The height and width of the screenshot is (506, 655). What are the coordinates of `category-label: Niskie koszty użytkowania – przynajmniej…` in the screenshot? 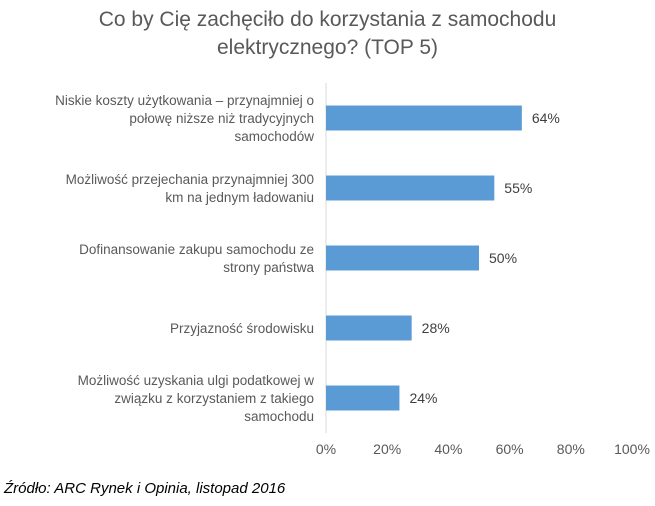 It's located at (184, 118).